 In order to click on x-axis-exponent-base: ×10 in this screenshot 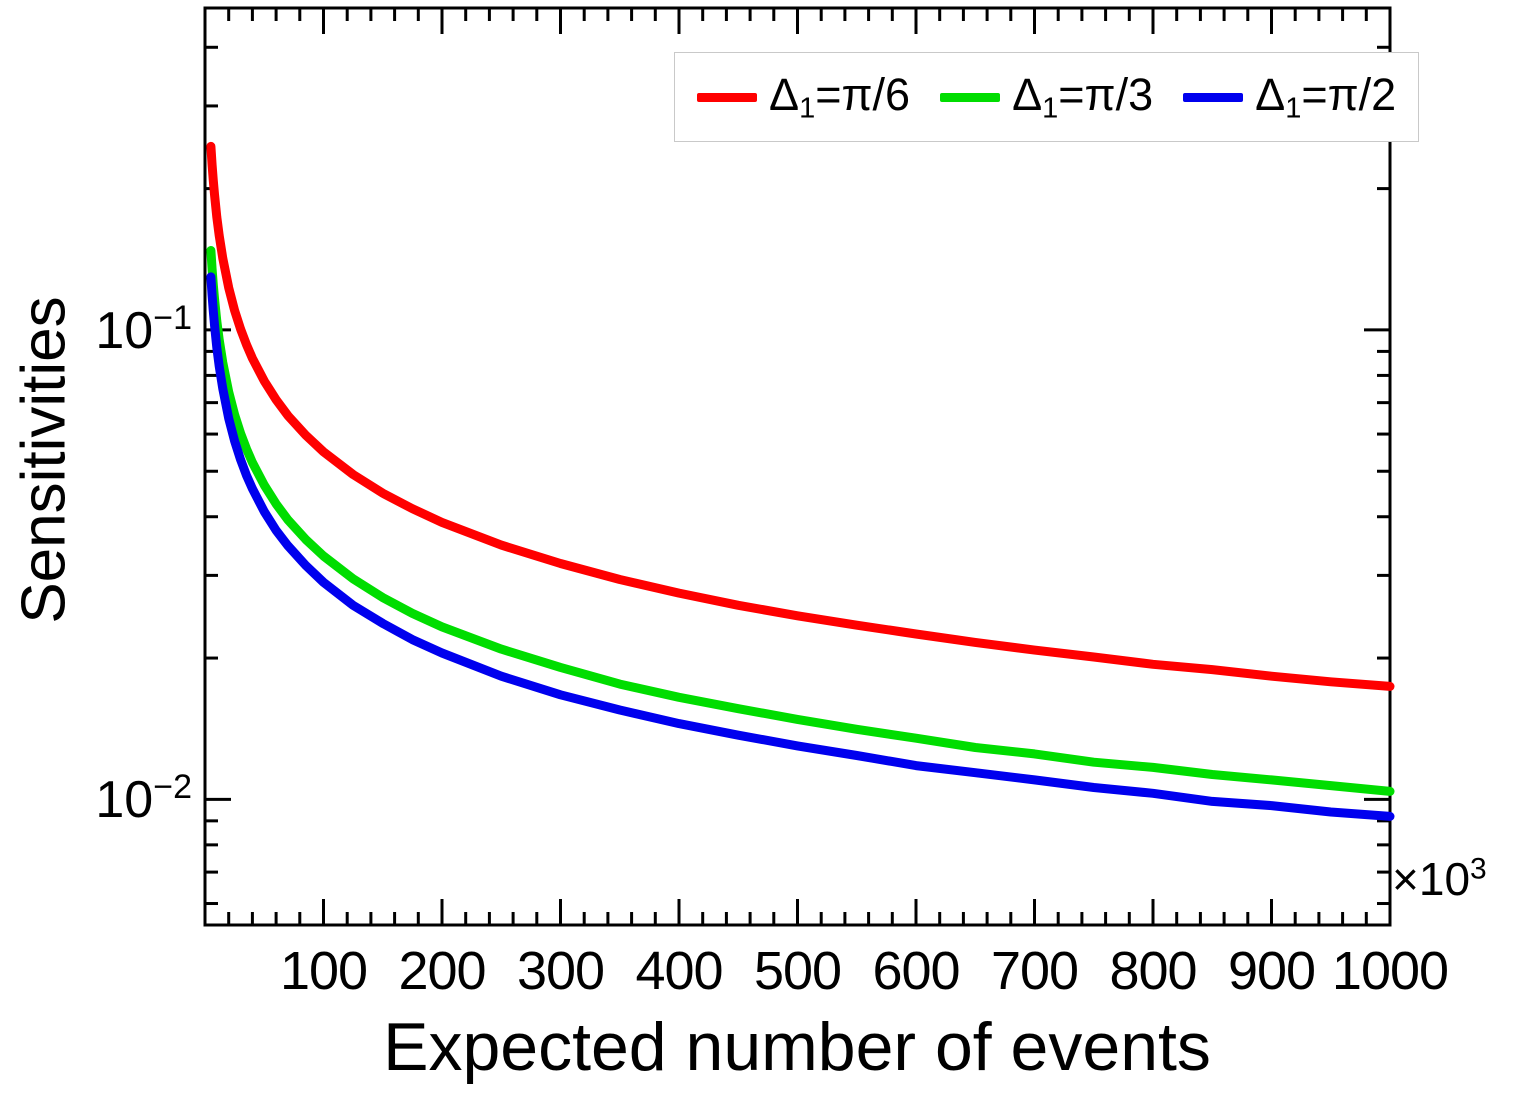, I will do `click(1431, 879)`.